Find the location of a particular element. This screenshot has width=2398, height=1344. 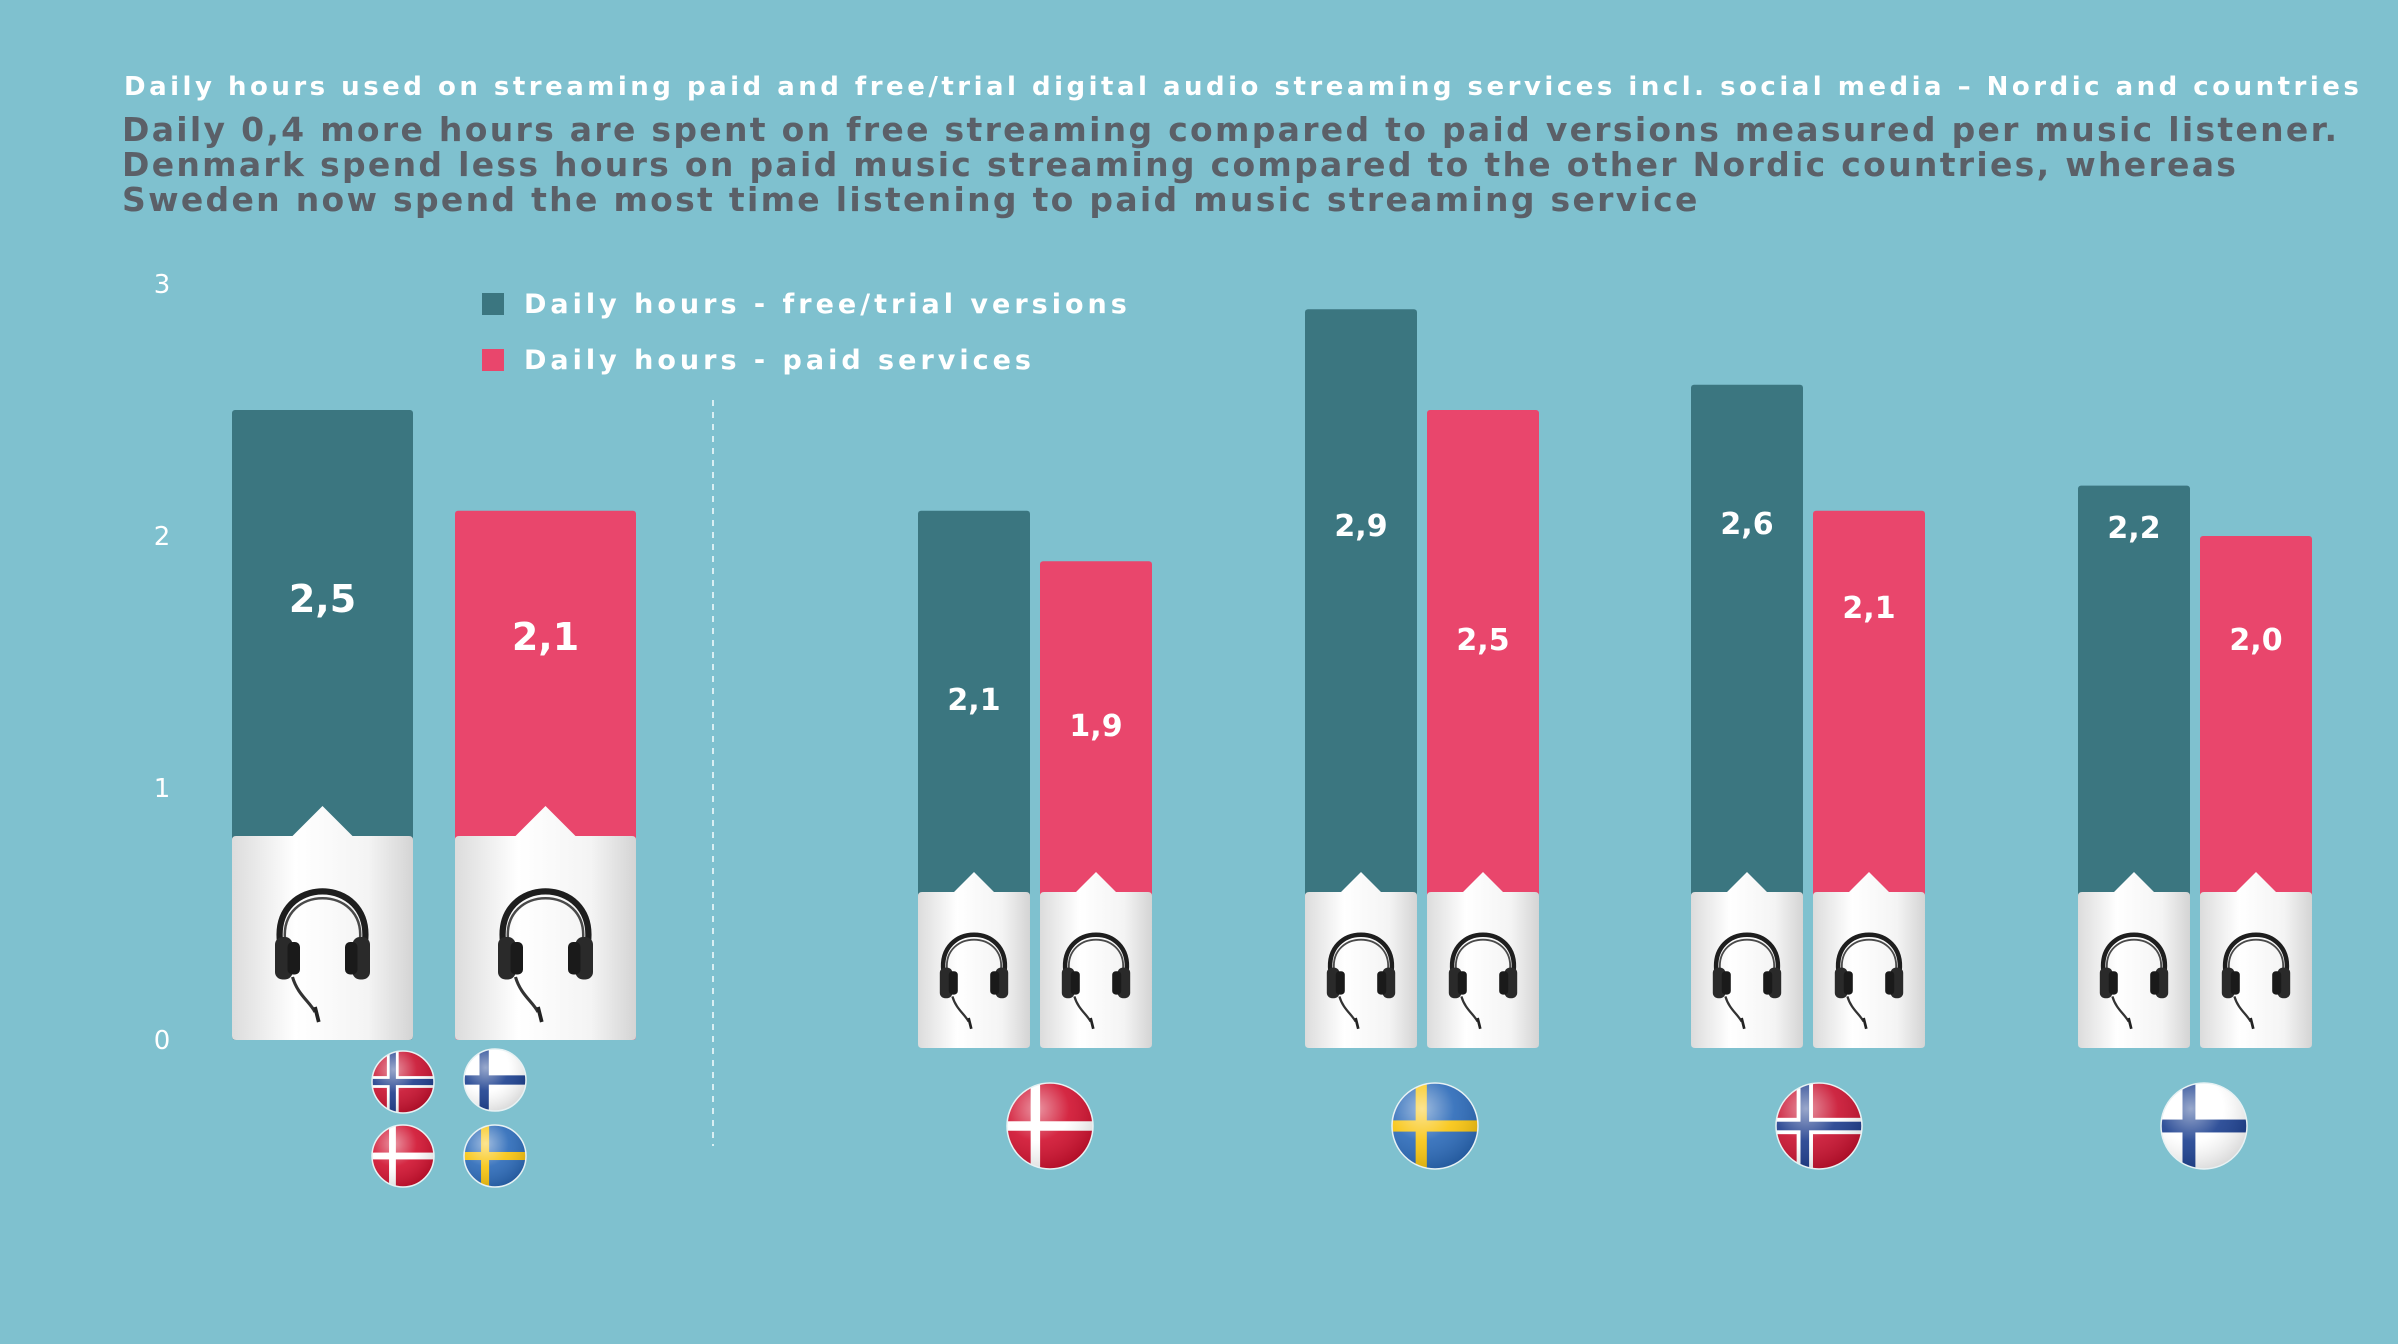

legend-item-paid: Daily hours - paid services is located at coordinates (806, 360).